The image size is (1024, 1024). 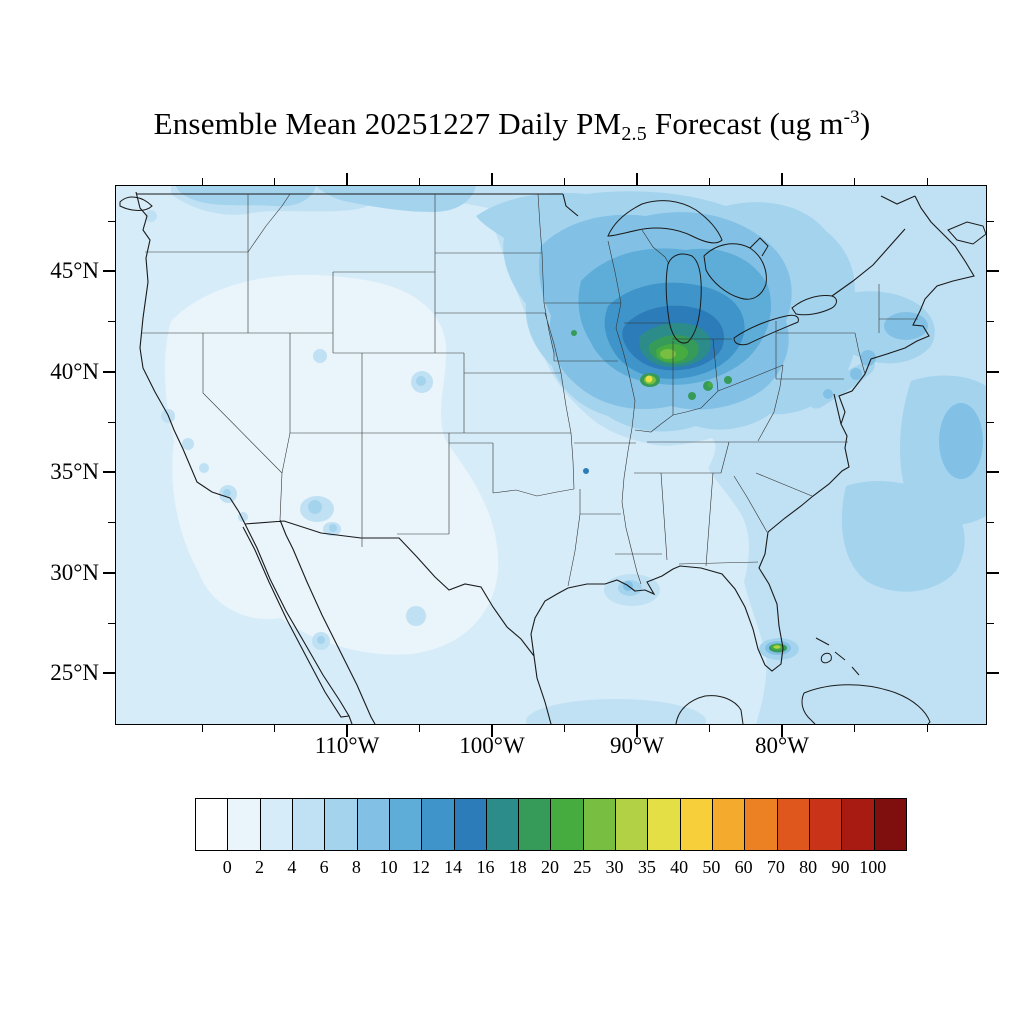 What do you see at coordinates (388, 867) in the screenshot?
I see `colorbar-tick-label: 10` at bounding box center [388, 867].